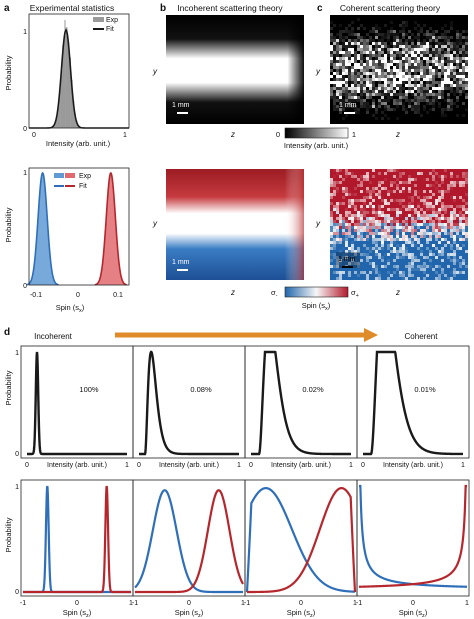 This screenshot has height=619, width=474. What do you see at coordinates (17, 353) in the screenshot?
I see `ytick-d-top: 1` at bounding box center [17, 353].